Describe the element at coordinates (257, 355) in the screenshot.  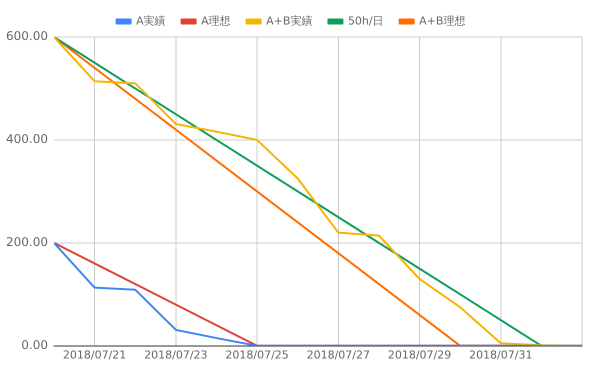
I see `x-tick-label: 2018/07/25` at that location.